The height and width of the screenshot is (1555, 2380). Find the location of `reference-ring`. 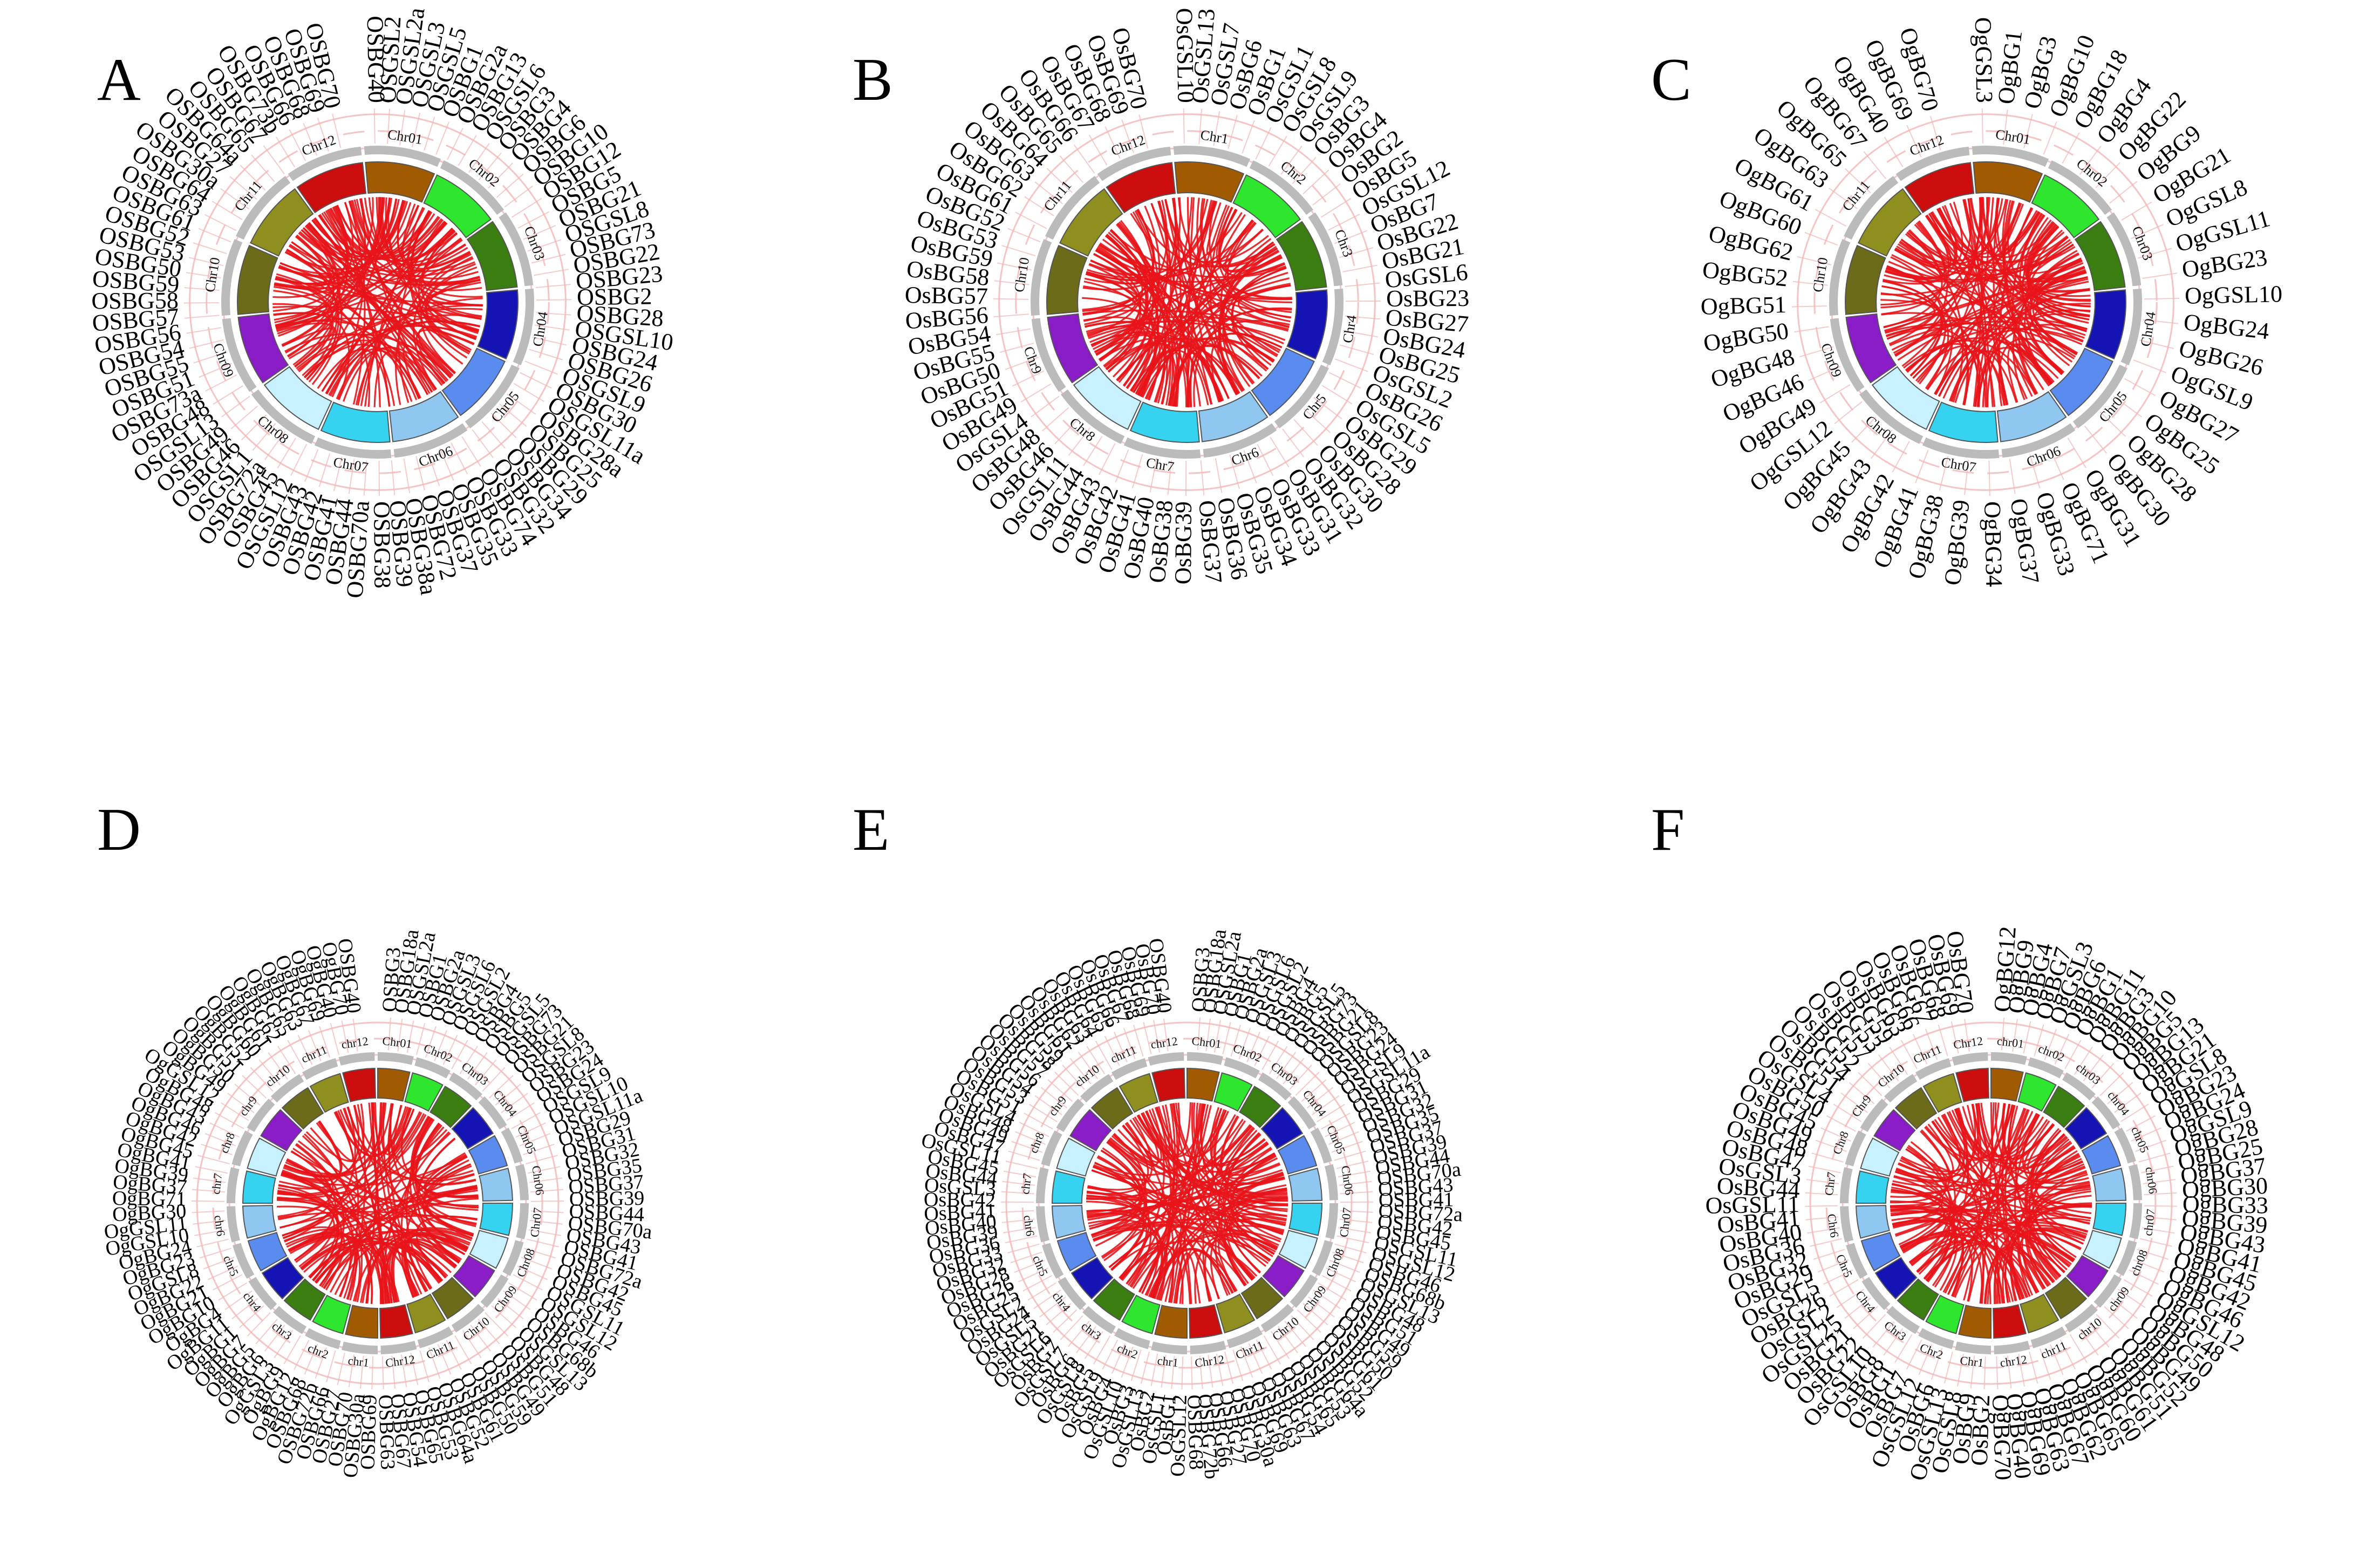

reference-ring is located at coordinates (1187, 302).